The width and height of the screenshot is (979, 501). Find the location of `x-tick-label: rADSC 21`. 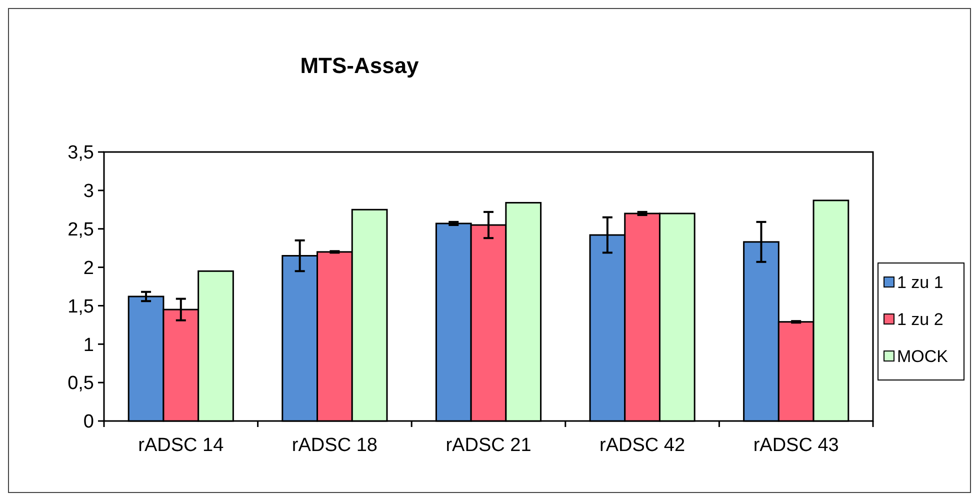

x-tick-label: rADSC 21 is located at coordinates (489, 445).